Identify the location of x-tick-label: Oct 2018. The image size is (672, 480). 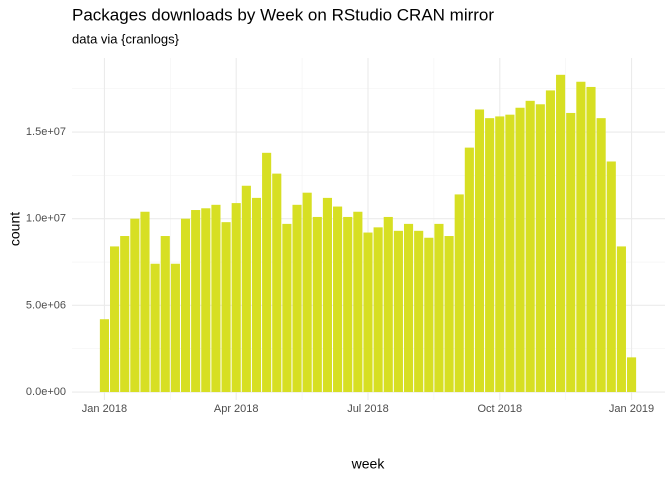
(499, 409).